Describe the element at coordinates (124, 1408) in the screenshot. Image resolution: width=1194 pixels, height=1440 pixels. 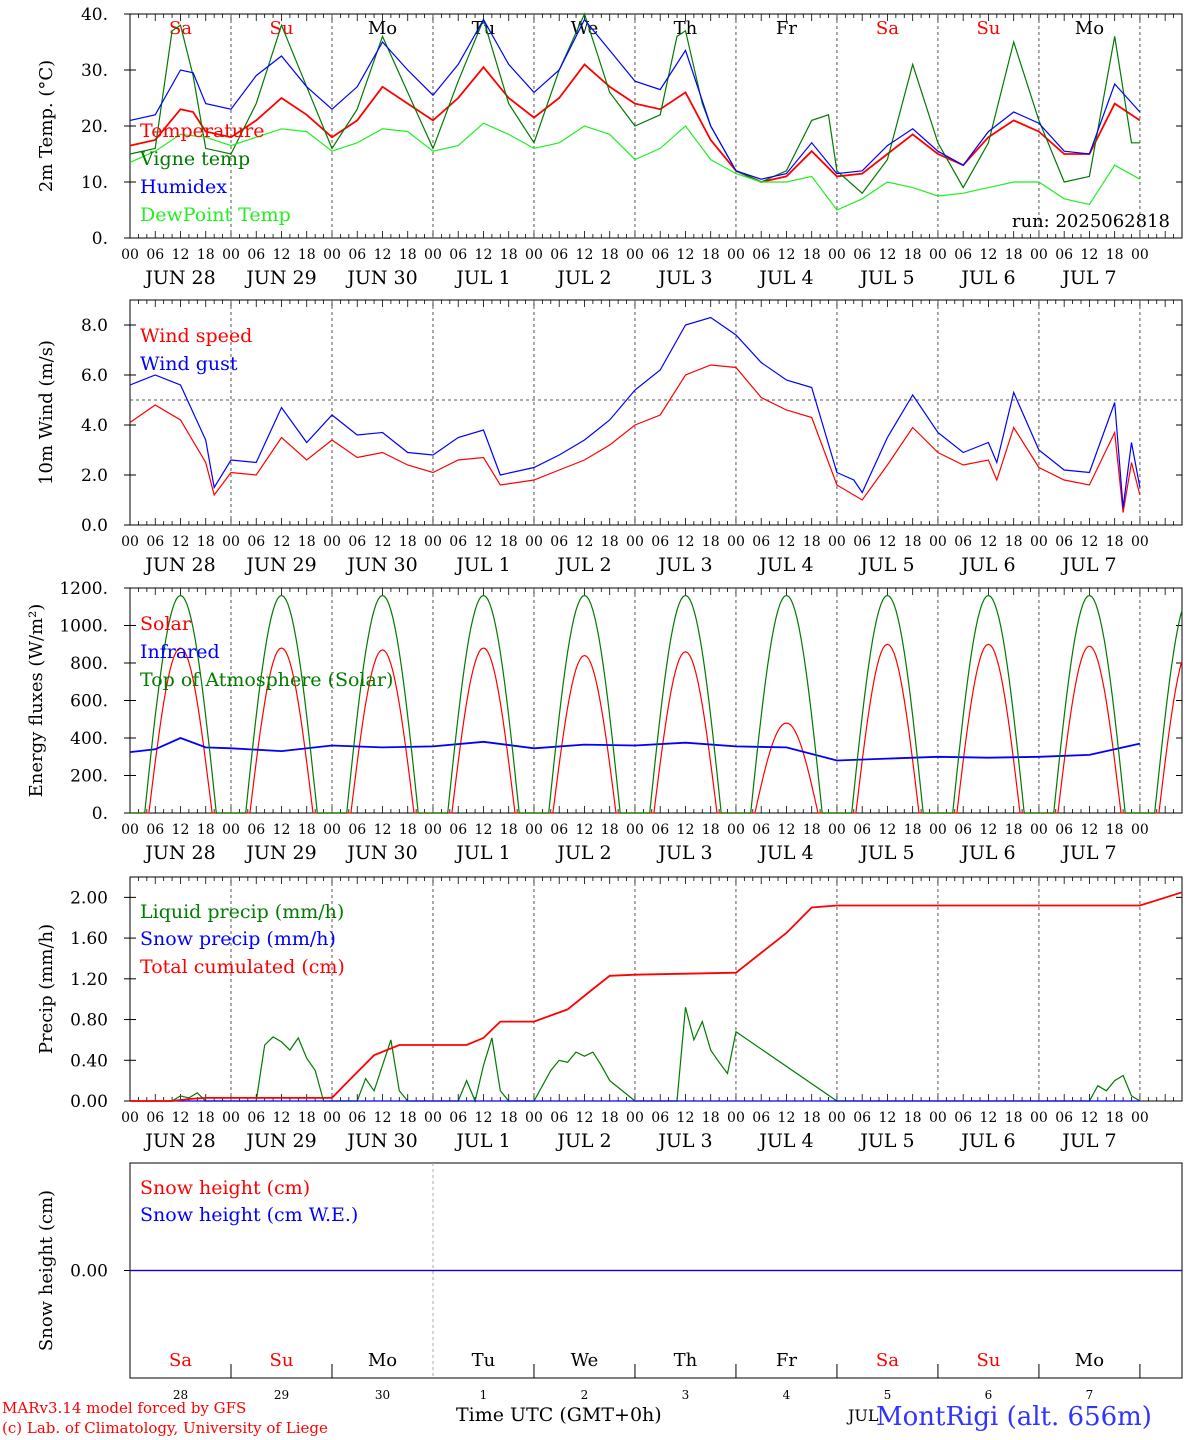
I see `credit-line-1: MARv3.14 model forced by GFS` at that location.